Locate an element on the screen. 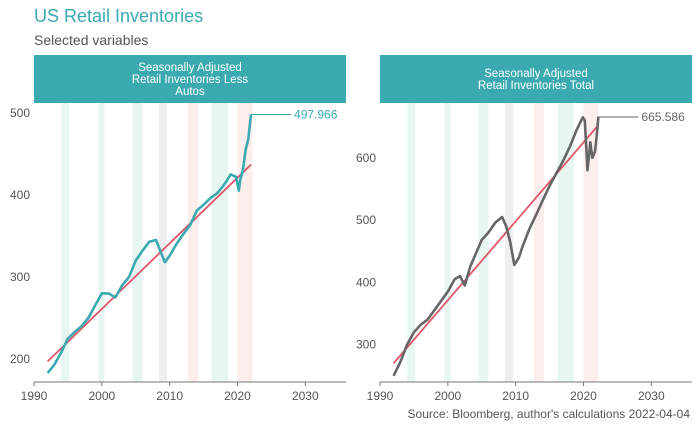 Image resolution: width=700 pixels, height=432 pixels. panel-strip-label: Autos is located at coordinates (190, 92).